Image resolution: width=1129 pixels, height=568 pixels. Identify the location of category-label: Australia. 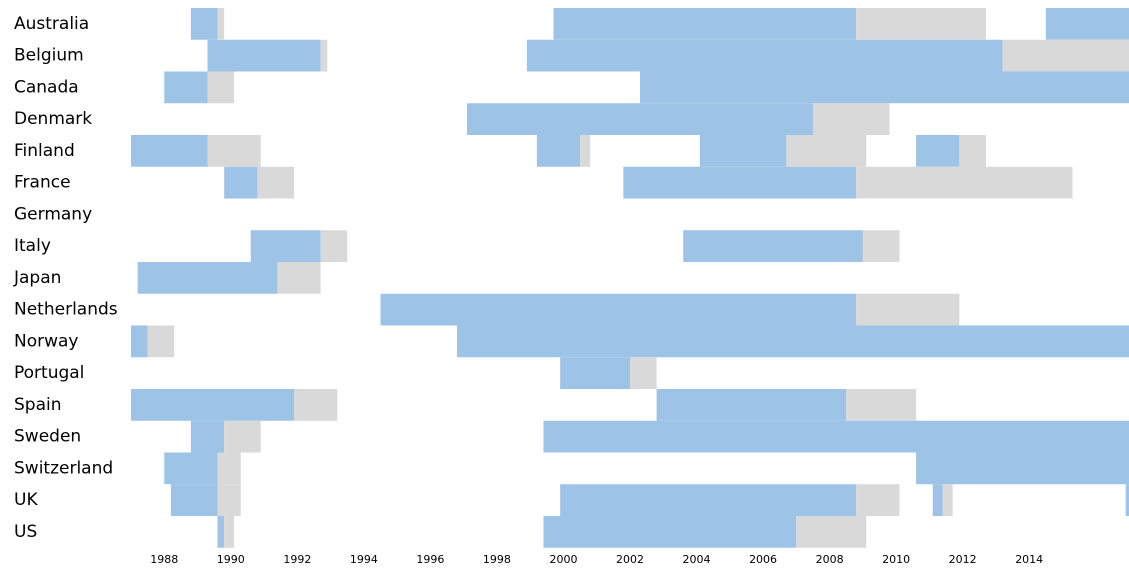
(51, 24).